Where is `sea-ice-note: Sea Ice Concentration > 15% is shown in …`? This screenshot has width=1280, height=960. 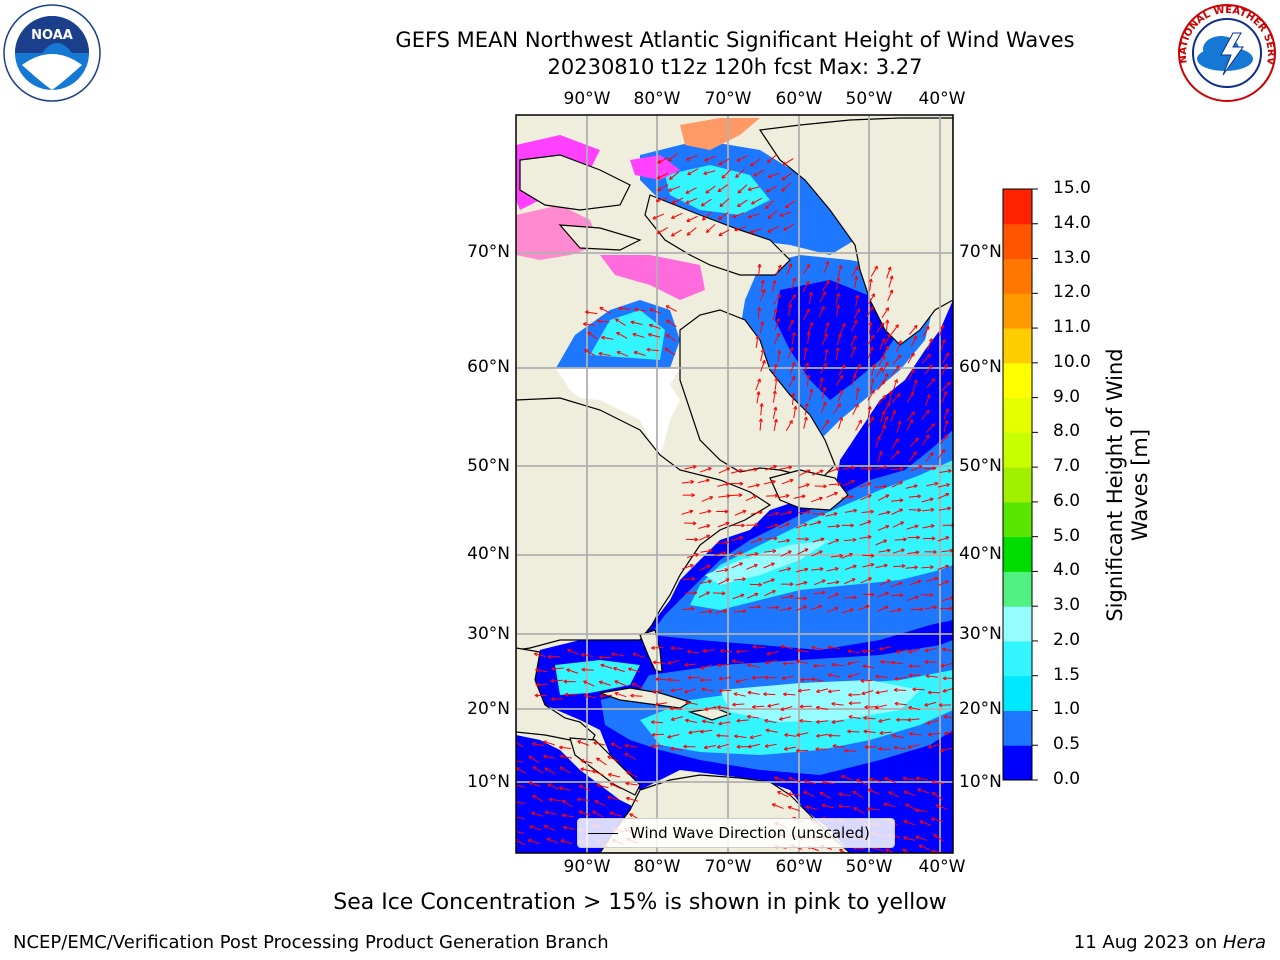
sea-ice-note: Sea Ice Concentration > 15% is shown in … is located at coordinates (640, 902).